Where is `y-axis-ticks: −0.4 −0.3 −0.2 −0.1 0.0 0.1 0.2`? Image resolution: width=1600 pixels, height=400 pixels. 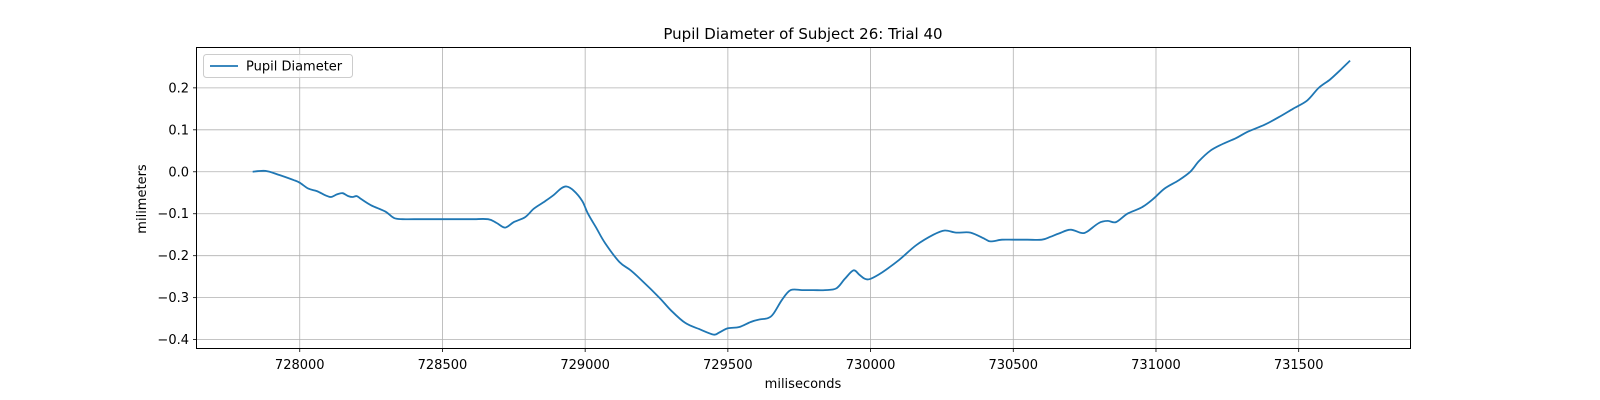
y-axis-ticks: −0.4 −0.3 −0.2 −0.1 0.0 0.1 0.2 is located at coordinates (177, 214).